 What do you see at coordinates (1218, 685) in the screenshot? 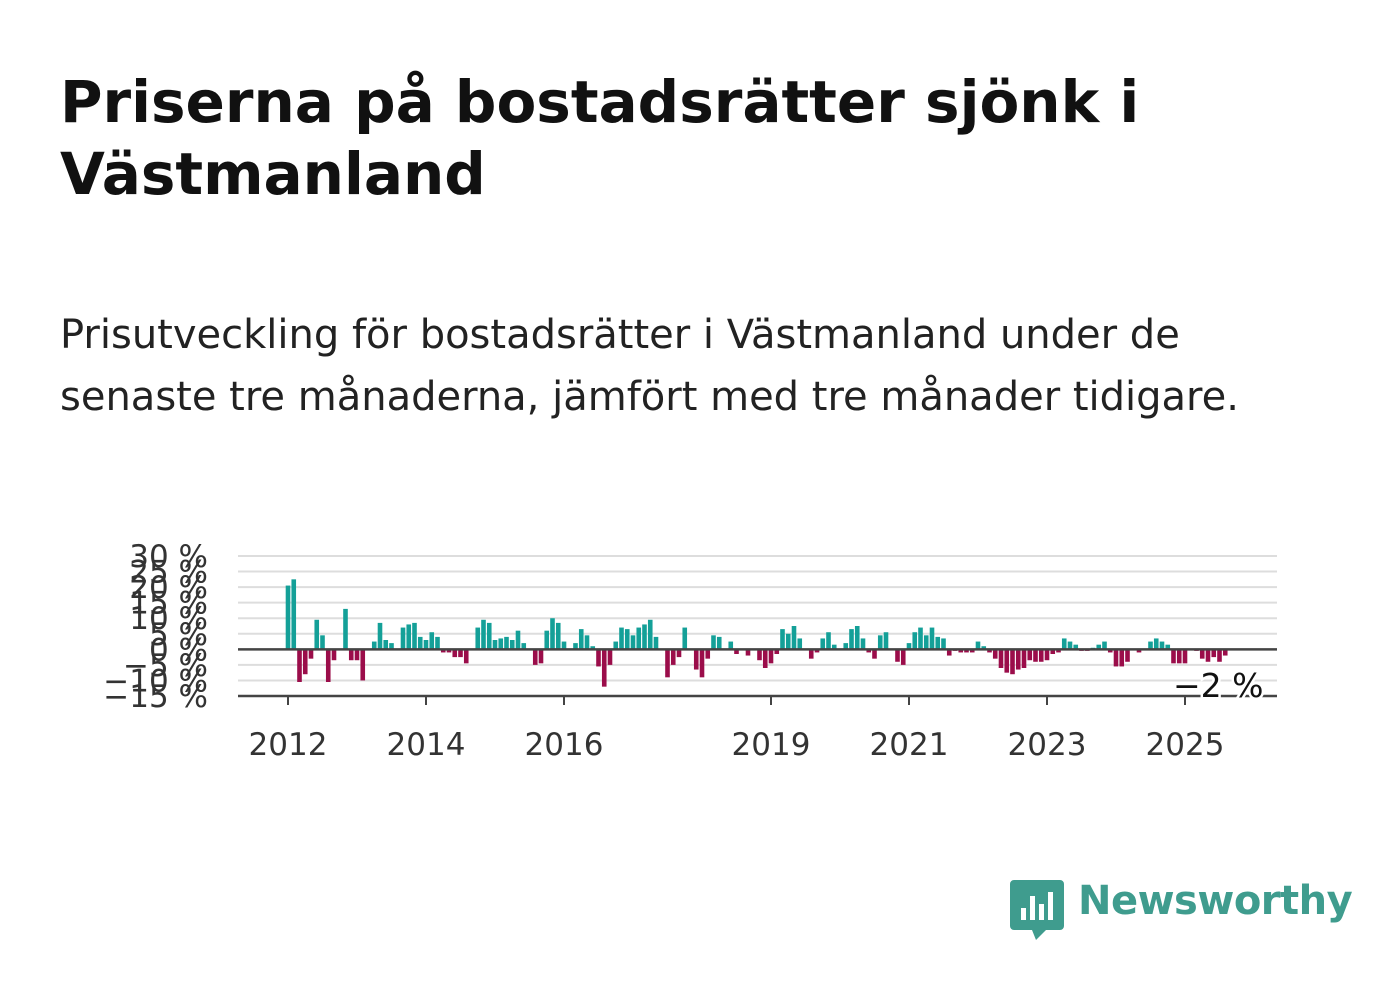
I see `annotation-label: −2 %` at bounding box center [1218, 685].